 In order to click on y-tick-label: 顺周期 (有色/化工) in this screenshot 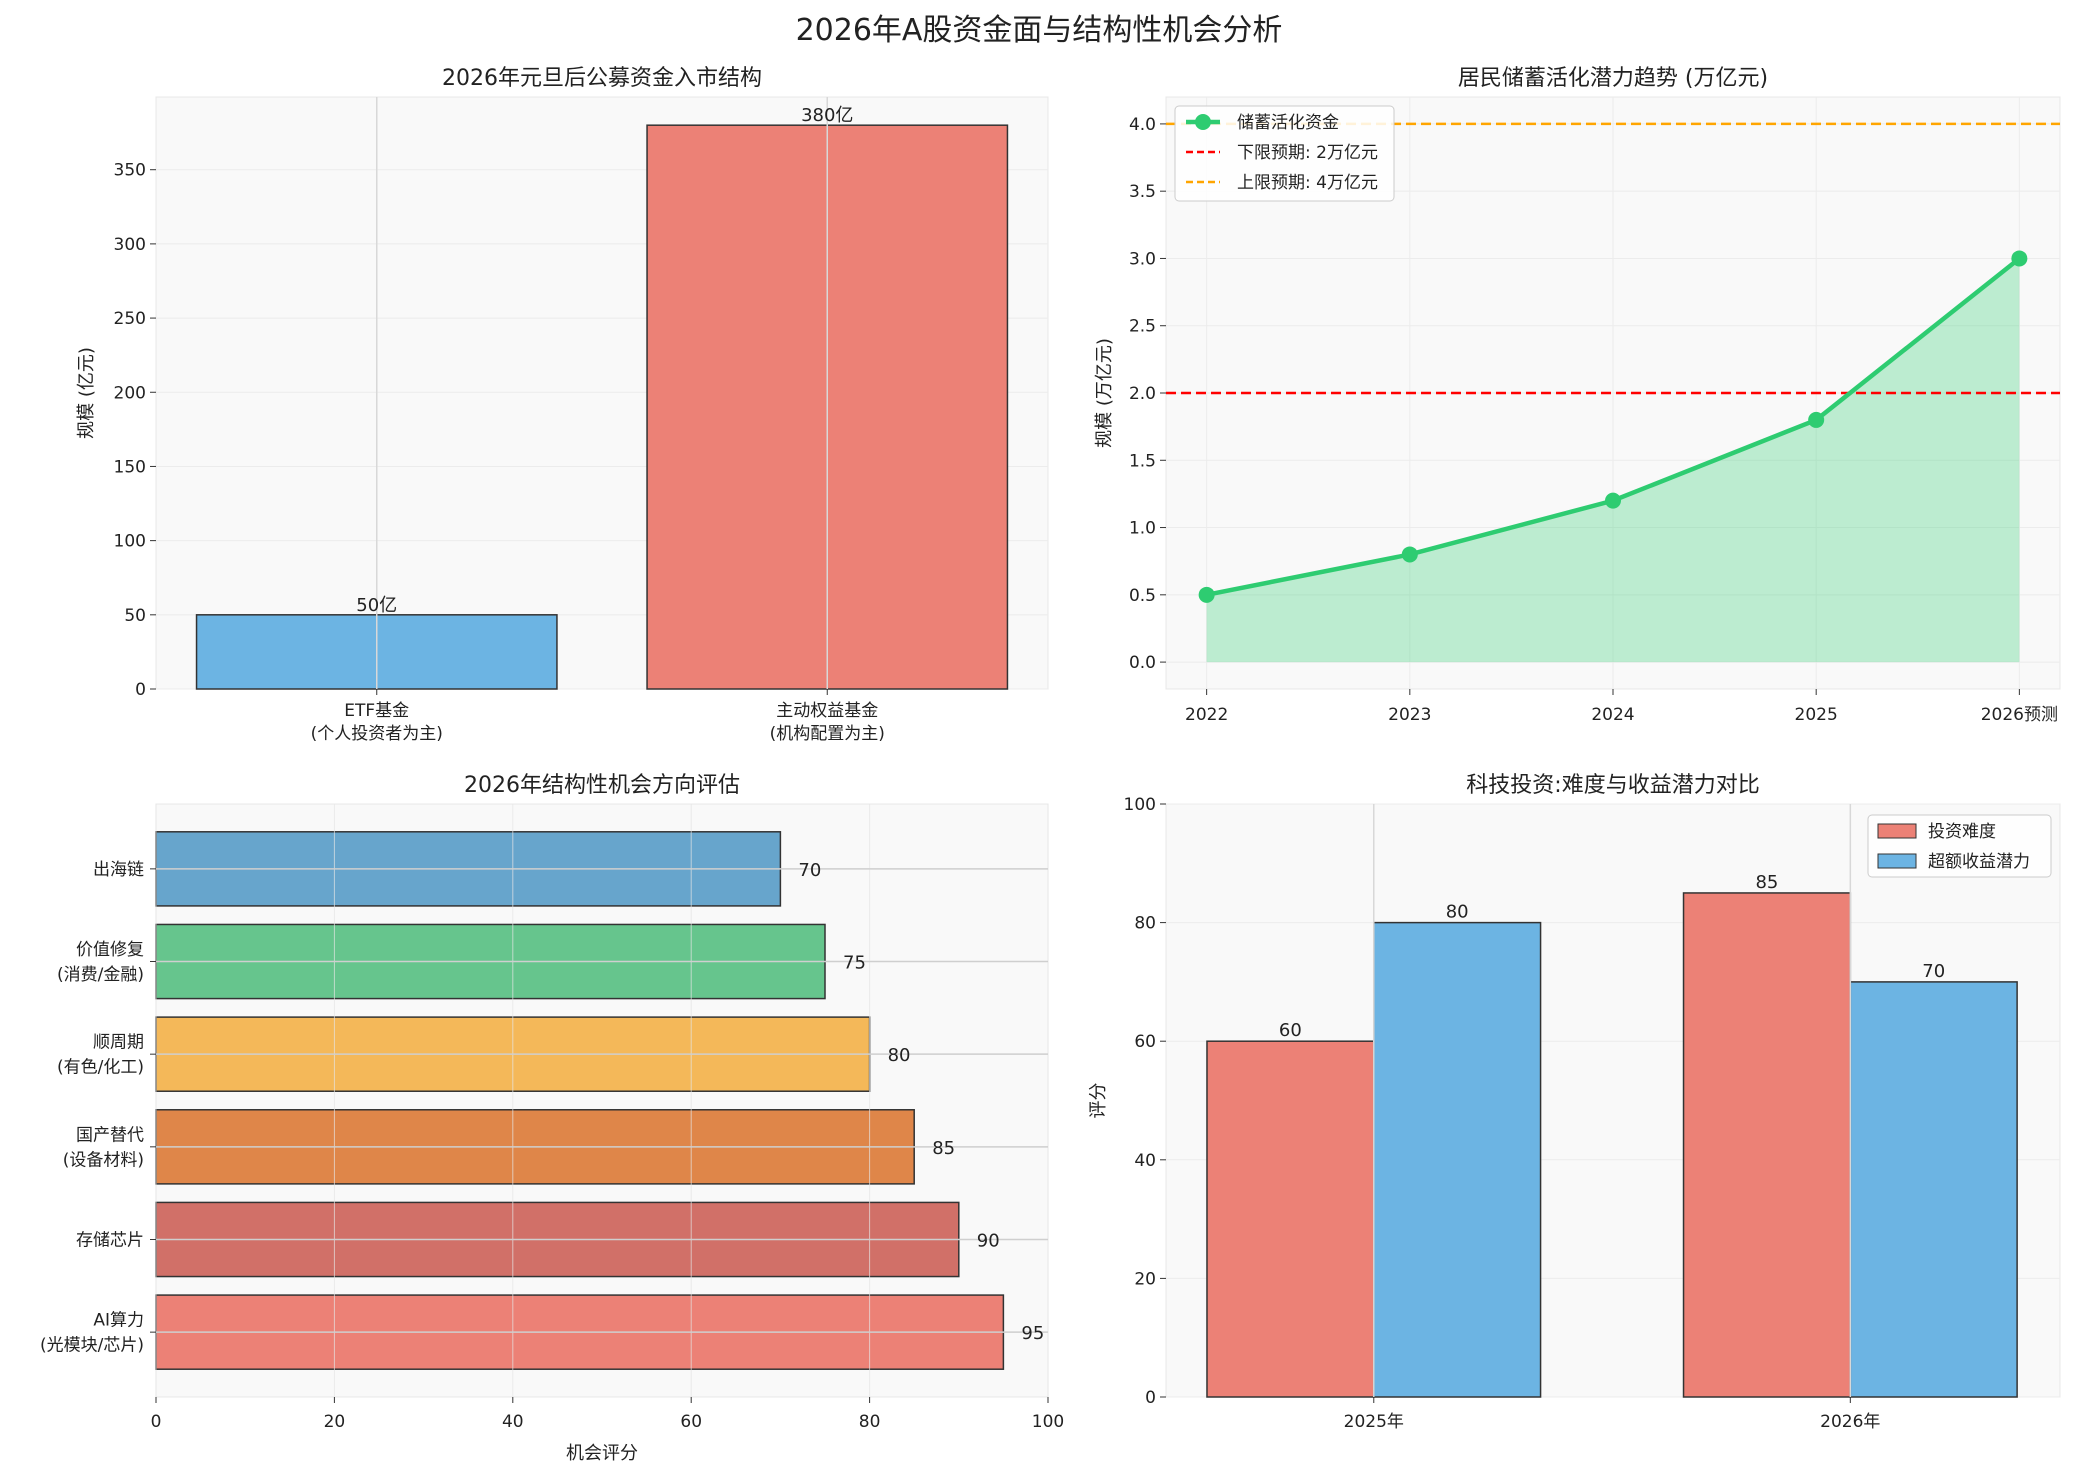, I will do `click(100, 1055)`.